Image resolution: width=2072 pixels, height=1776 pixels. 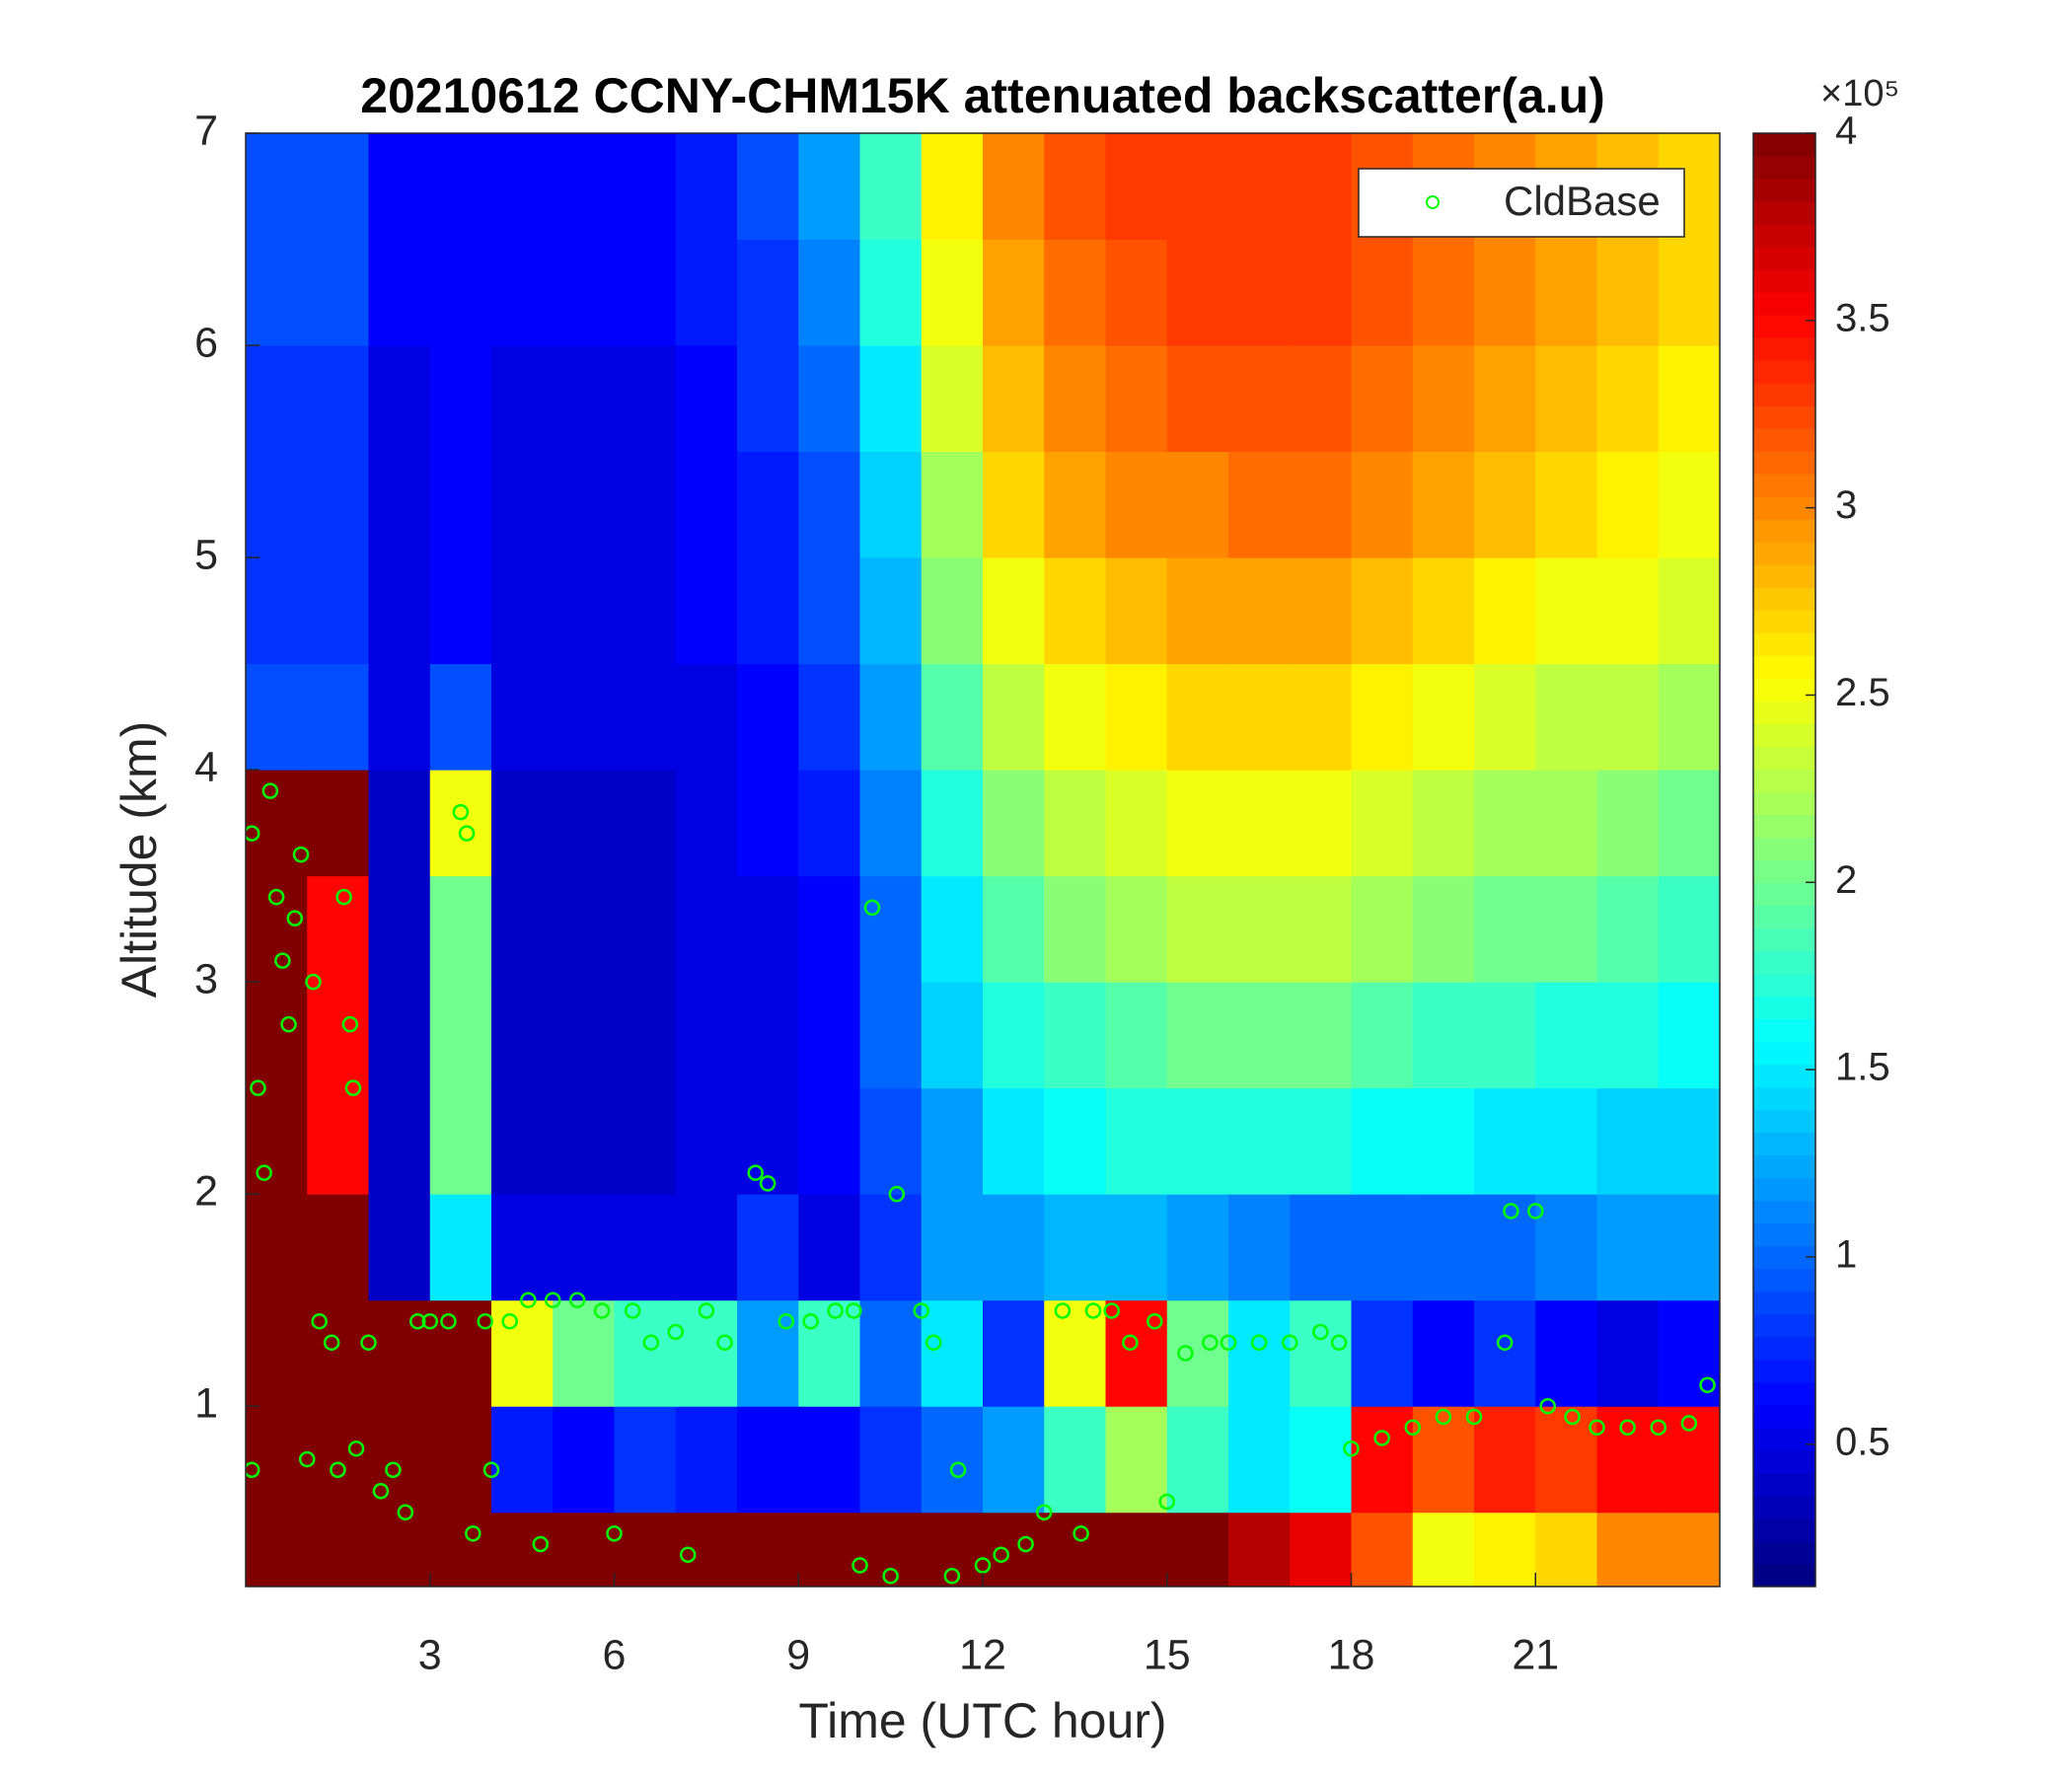 I want to click on y-tick-label: 4, so click(x=206, y=766).